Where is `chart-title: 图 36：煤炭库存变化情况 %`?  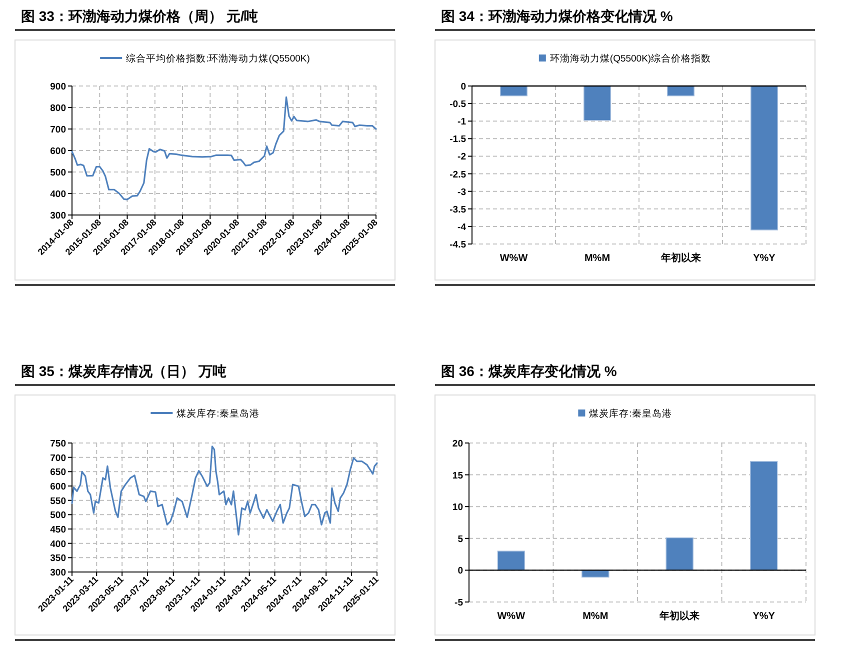
chart-title: 图 36：煤炭库存变化情况 % is located at coordinates (529, 371).